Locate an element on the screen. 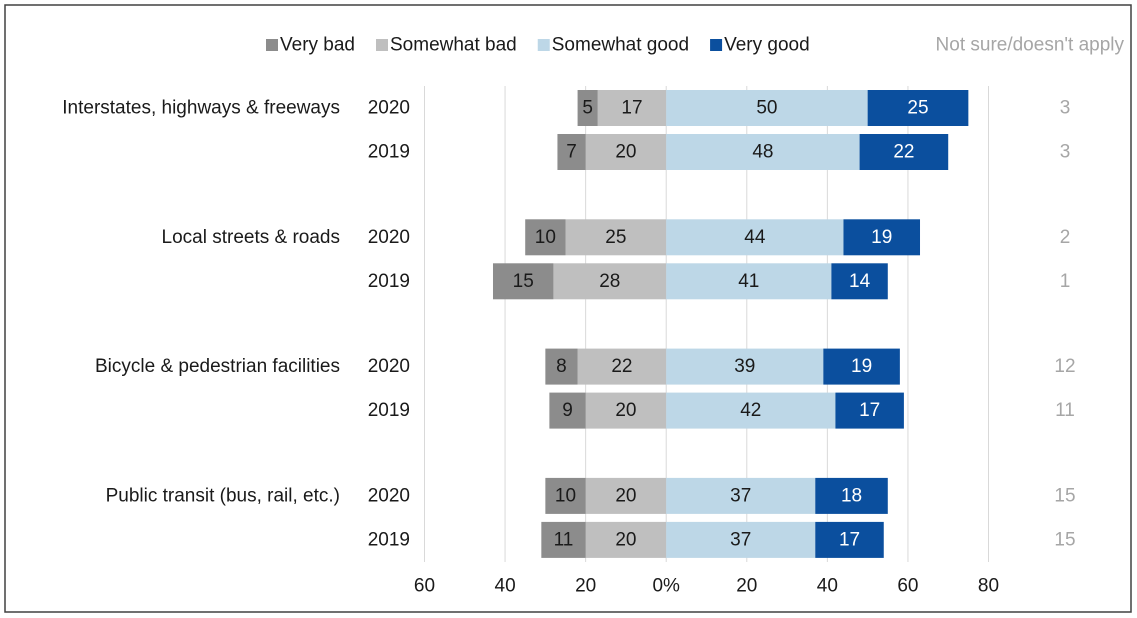 This screenshot has width=1137, height=618. legend-label: Somewhat good is located at coordinates (620, 45).